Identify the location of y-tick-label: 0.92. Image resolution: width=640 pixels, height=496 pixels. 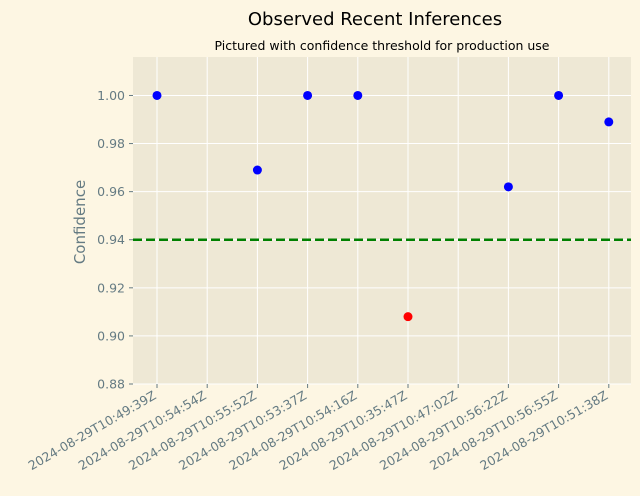
(111, 287).